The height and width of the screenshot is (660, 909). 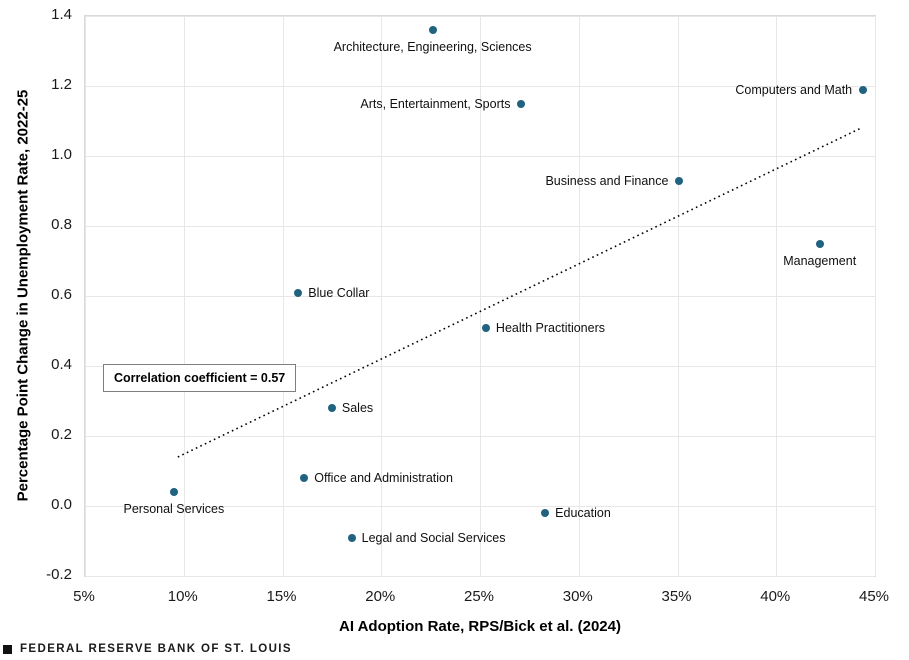 What do you see at coordinates (84, 596) in the screenshot?
I see `x-tick-label: 5%` at bounding box center [84, 596].